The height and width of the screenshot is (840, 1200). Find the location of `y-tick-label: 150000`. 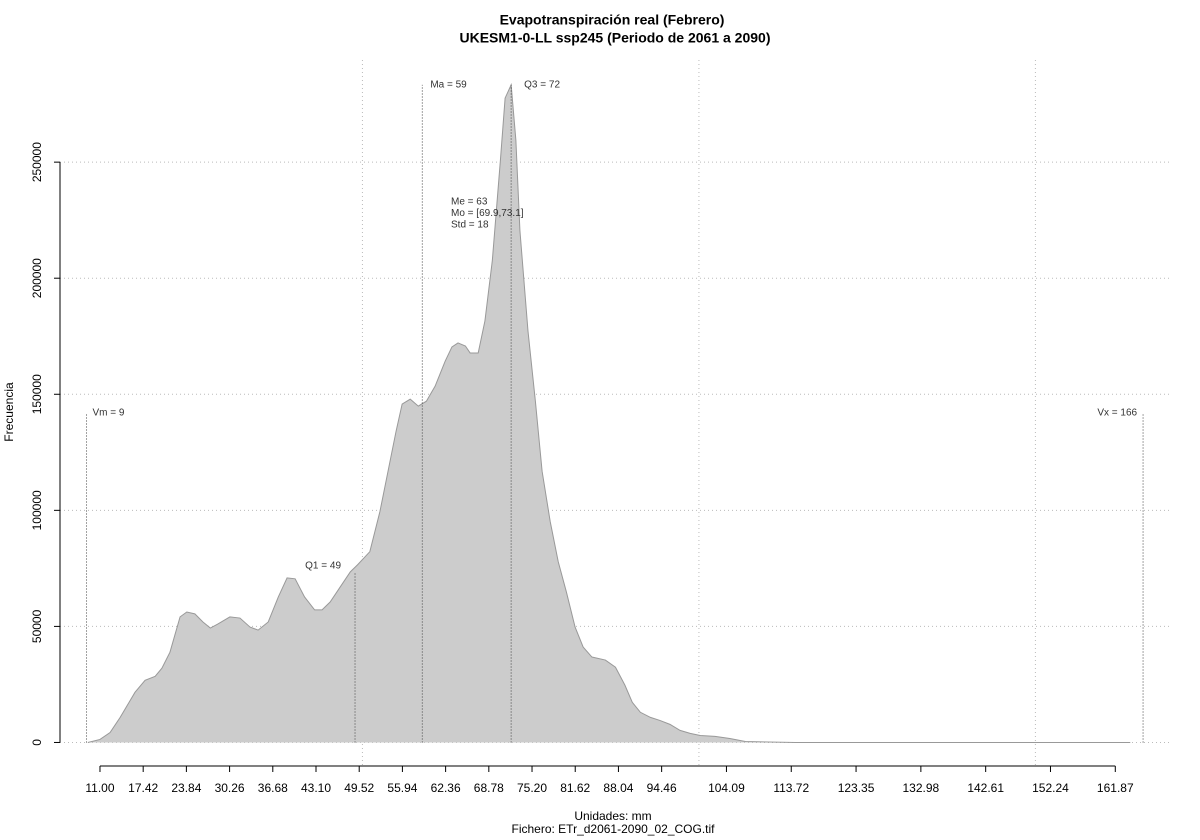

y-tick-label: 150000 is located at coordinates (37, 394).